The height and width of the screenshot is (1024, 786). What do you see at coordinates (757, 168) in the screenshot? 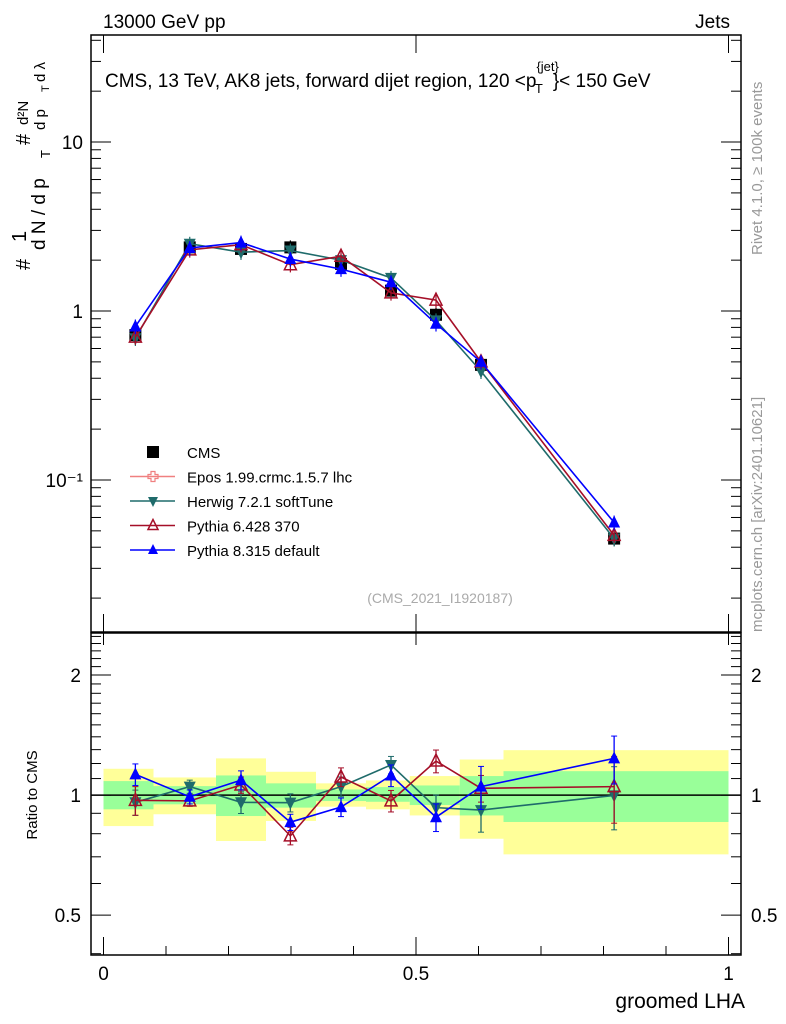
I see `rivet-label: Rivet 4.1.0, ≥ 100k events` at bounding box center [757, 168].